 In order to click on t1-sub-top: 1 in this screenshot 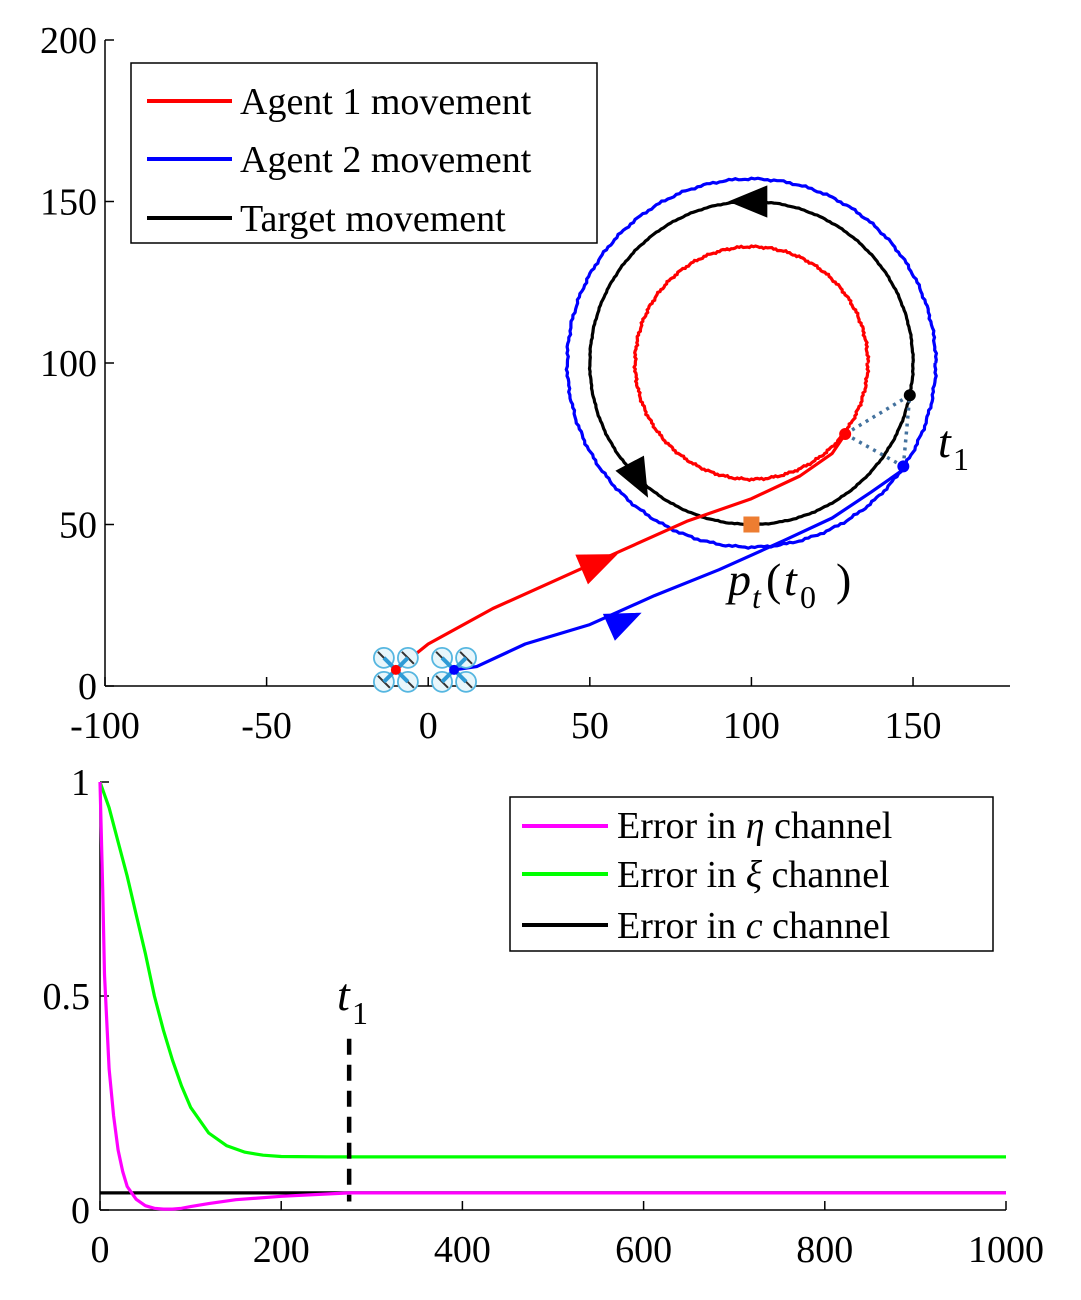, I will do `click(961, 459)`.